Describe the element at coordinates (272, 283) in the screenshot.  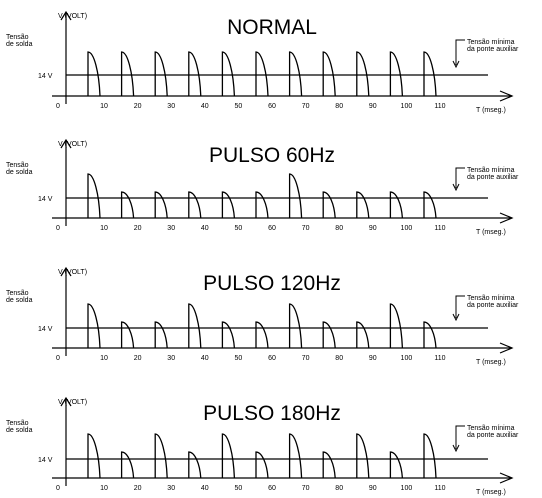
I see `panel-title: PULSO 120Hz` at that location.